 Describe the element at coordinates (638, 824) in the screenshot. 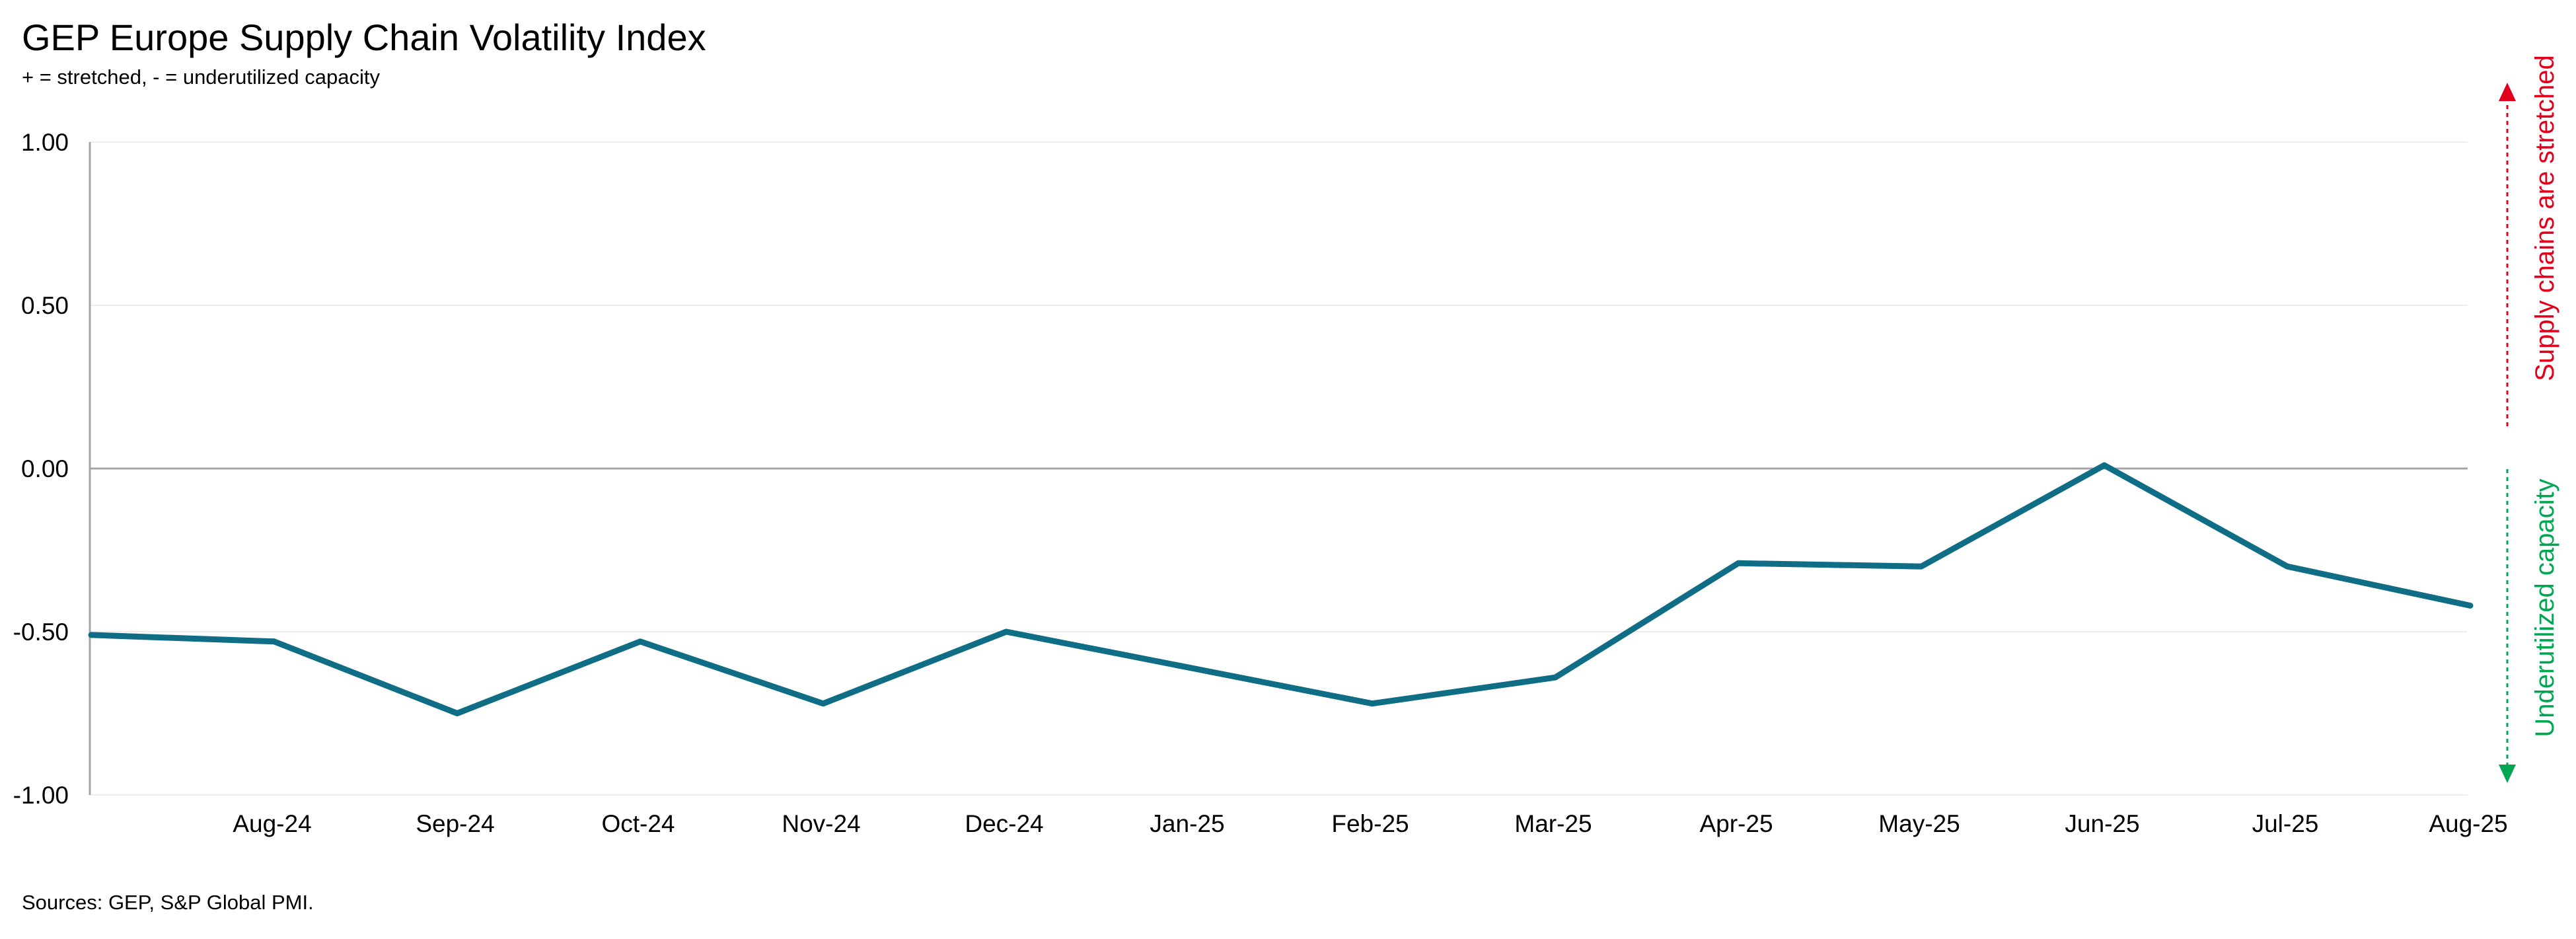

I see `x-tick-label: Oct-24` at that location.